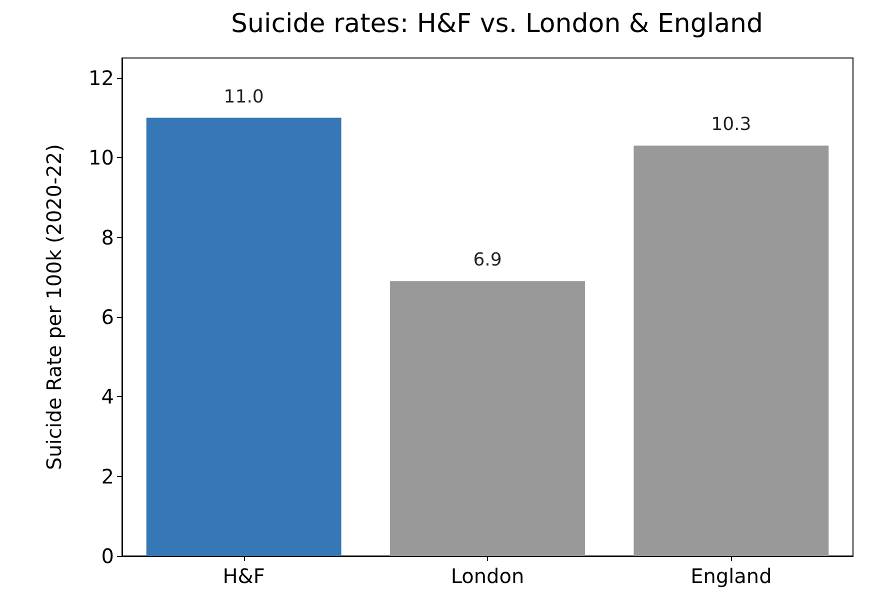 This screenshot has width=894, height=608. I want to click on x-tick-label: H&F, so click(243, 576).